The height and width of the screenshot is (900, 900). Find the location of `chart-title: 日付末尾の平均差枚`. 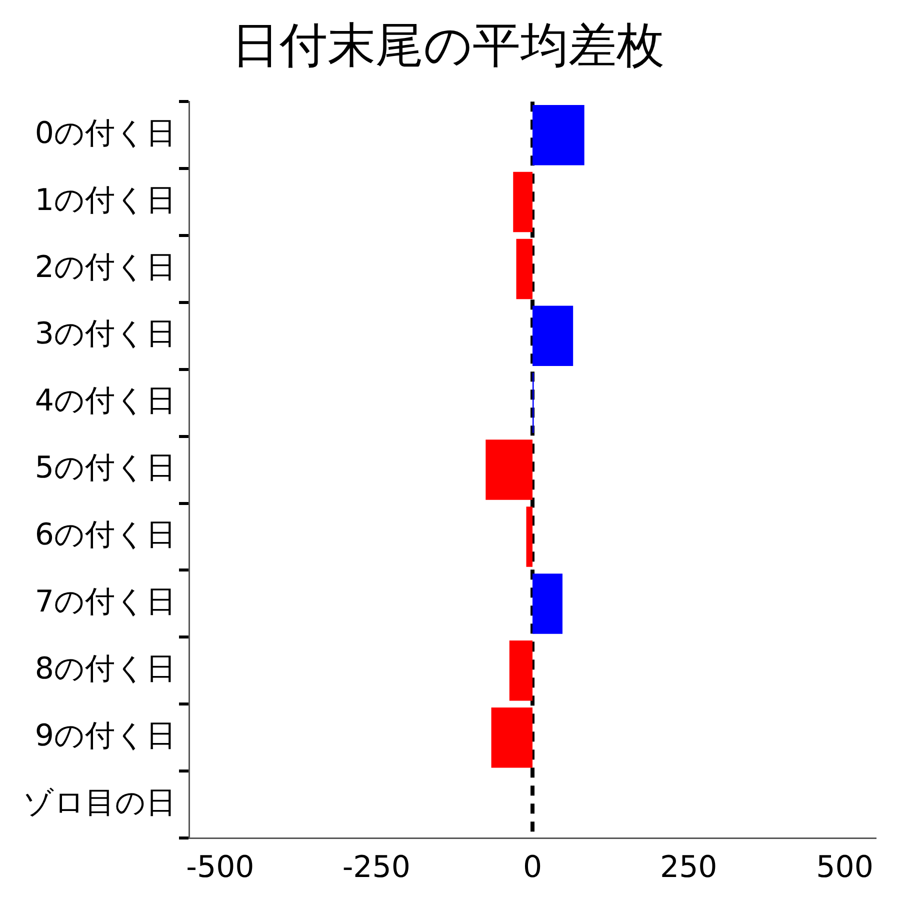

chart-title: 日付末尾の平均差枚 is located at coordinates (448, 45).